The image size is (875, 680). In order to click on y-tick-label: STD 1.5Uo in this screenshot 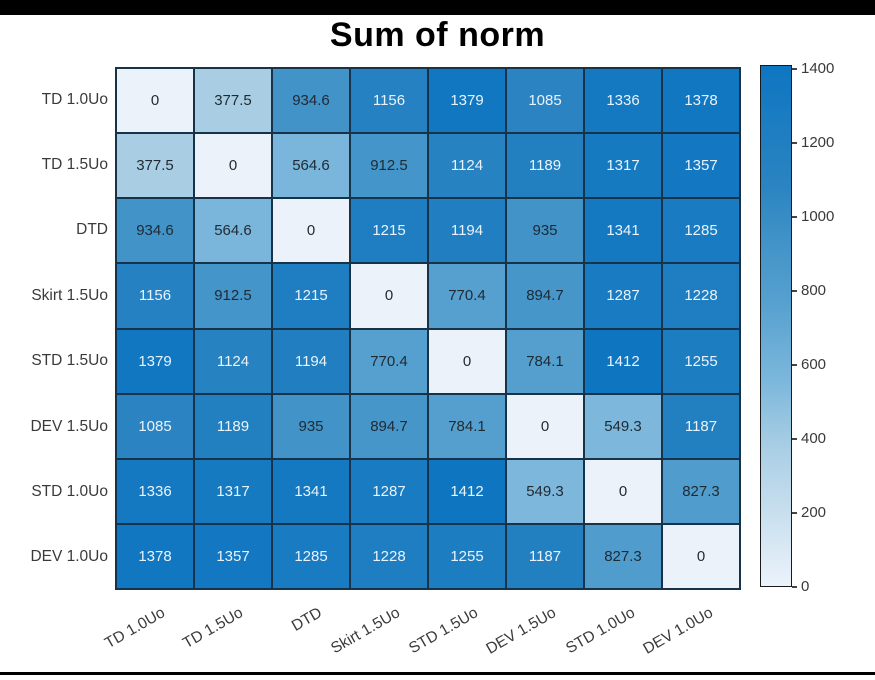, I will do `click(69, 361)`.